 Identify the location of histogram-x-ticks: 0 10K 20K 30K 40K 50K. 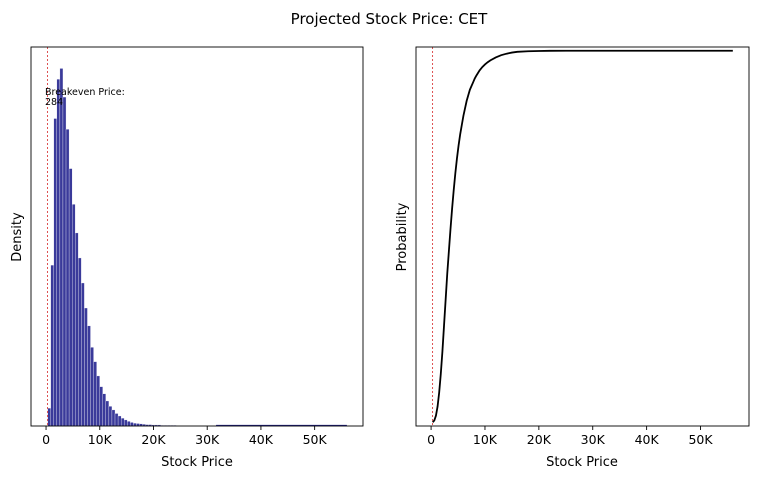
(185, 436).